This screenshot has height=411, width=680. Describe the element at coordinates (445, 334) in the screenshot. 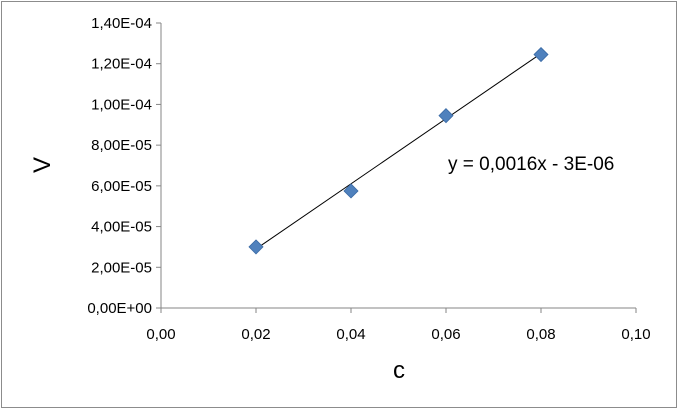

I see `x-tick-label: 0,06` at that location.